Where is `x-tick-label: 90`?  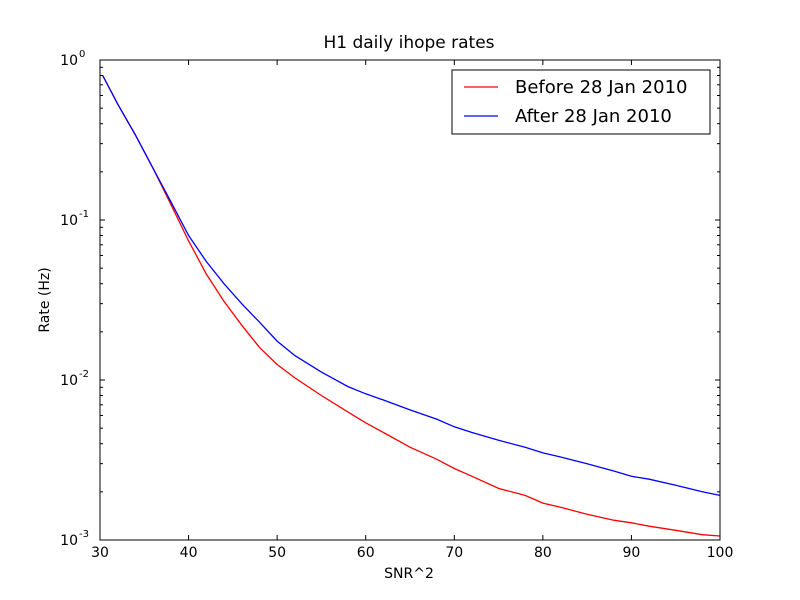 x-tick-label: 90 is located at coordinates (632, 553).